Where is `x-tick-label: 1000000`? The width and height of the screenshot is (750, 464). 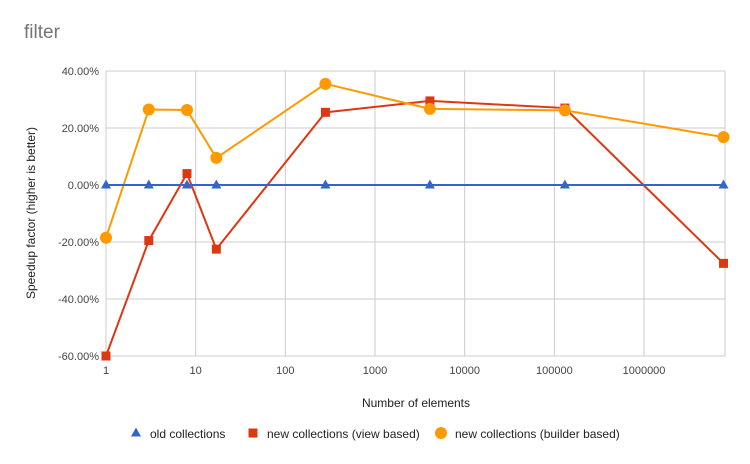
x-tick-label: 1000000 is located at coordinates (644, 371).